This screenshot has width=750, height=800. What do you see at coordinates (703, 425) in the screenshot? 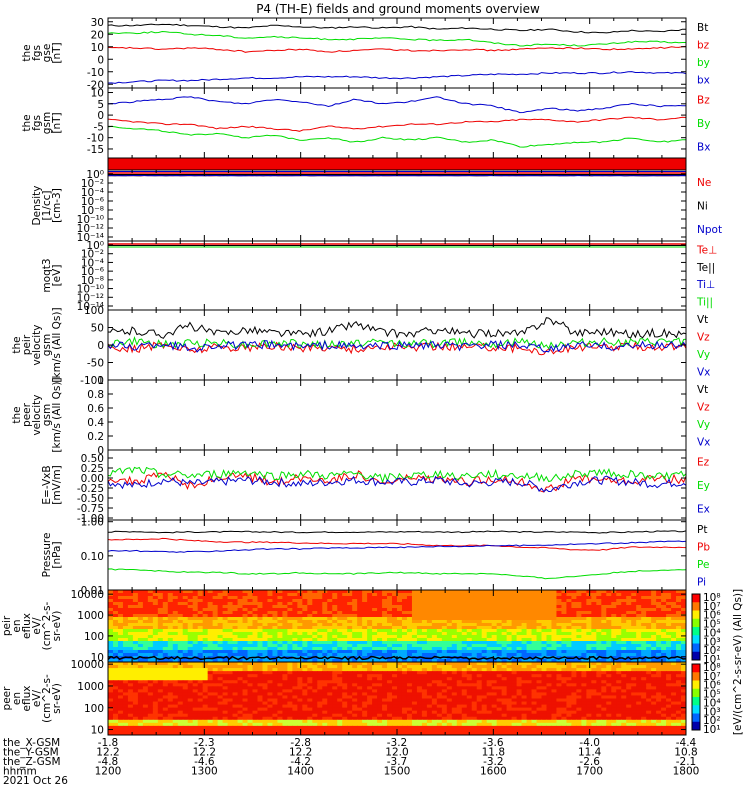
I see `legend-Vy: Vy` at bounding box center [703, 425].